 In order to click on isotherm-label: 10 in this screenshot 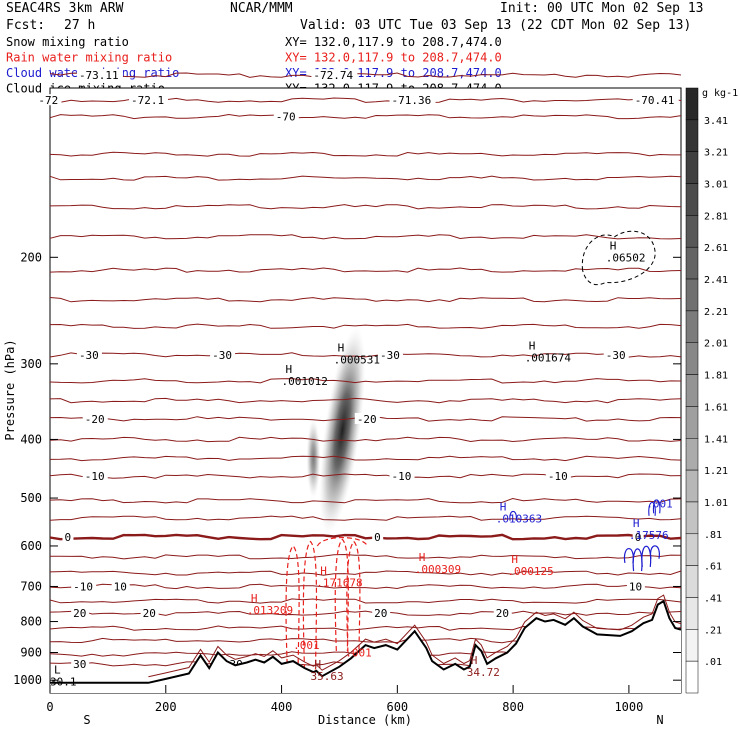, I will do `click(120, 586)`.